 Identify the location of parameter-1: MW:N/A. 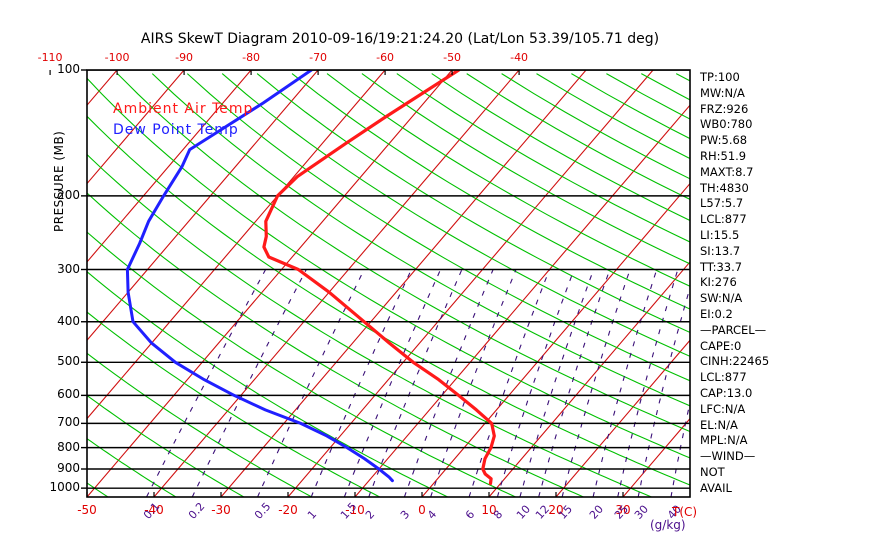
(722, 92).